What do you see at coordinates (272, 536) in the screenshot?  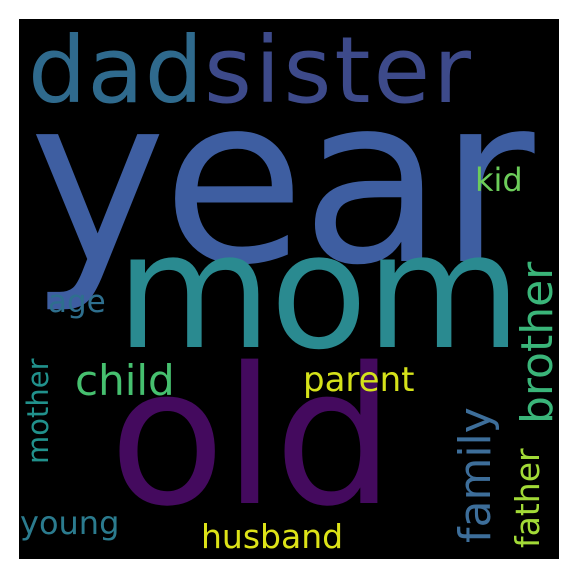 I see `word-husband: husband` at bounding box center [272, 536].